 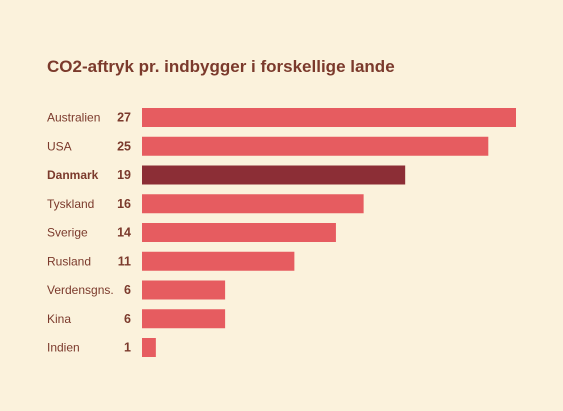 I want to click on category-label: Danmark, so click(x=73, y=175).